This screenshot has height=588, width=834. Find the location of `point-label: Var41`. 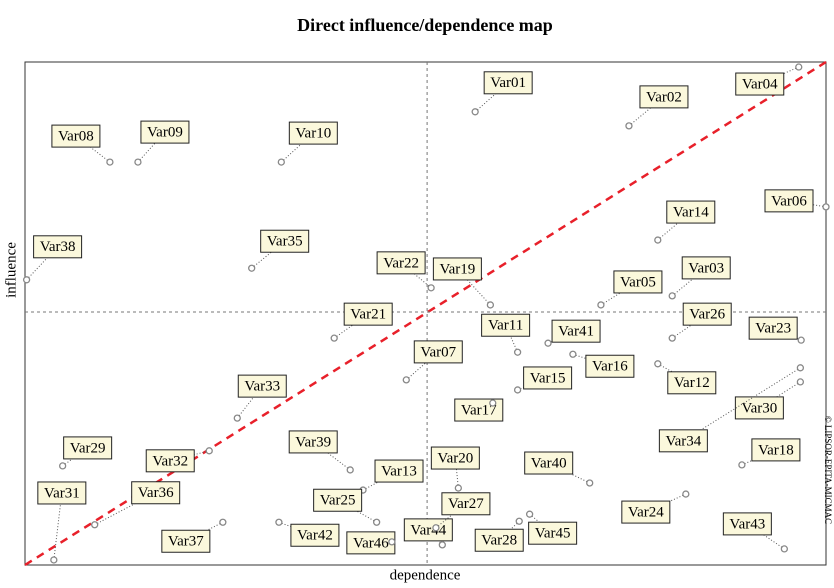

point-label: Var41 is located at coordinates (576, 332).